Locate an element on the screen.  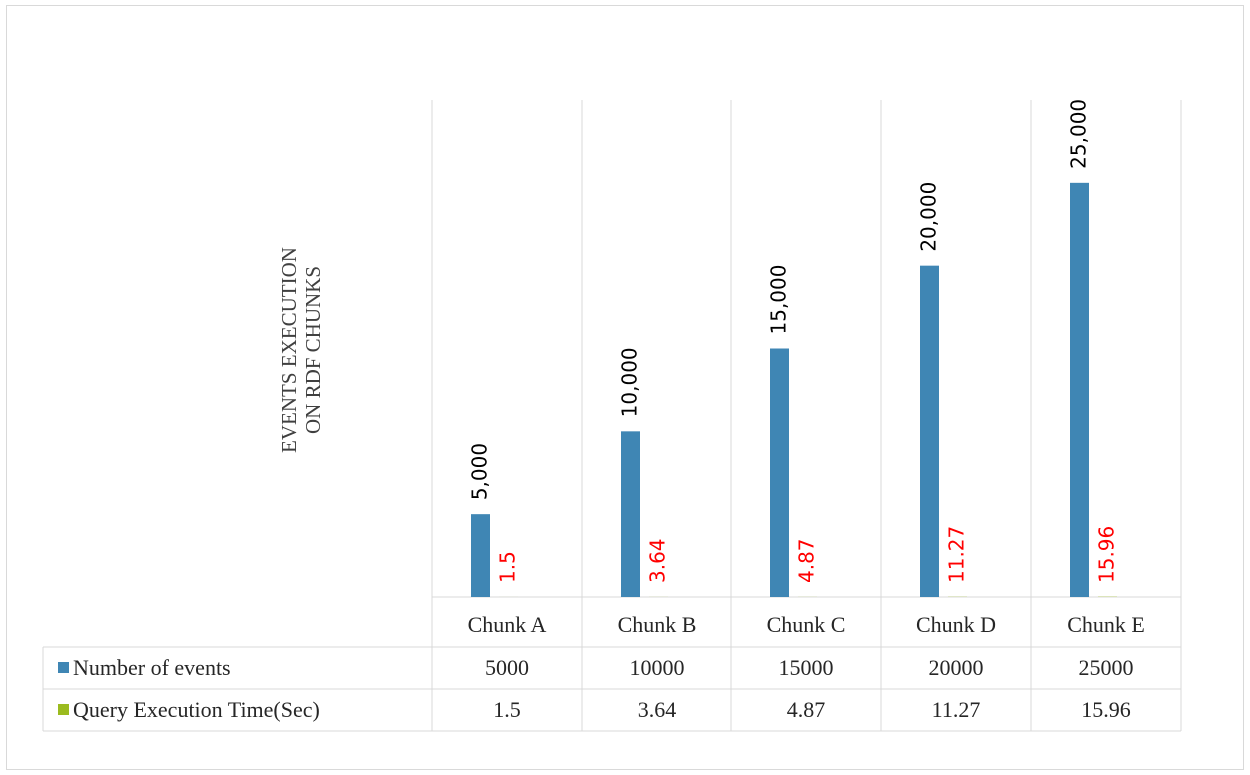
table-cell-number-of-events: 10000 is located at coordinates (657, 667).